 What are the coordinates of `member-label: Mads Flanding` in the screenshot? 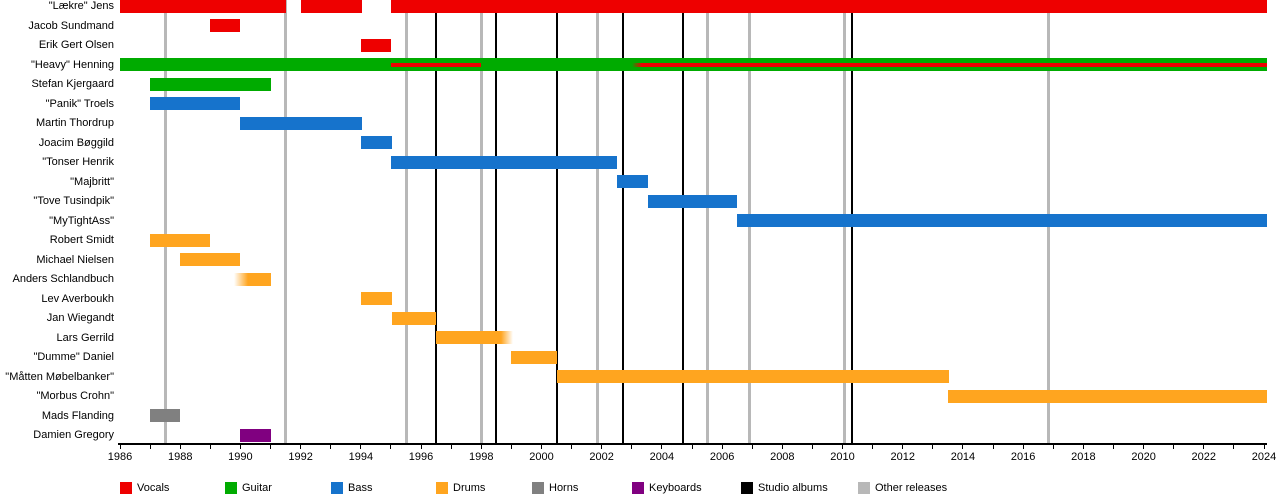 It's located at (77, 415).